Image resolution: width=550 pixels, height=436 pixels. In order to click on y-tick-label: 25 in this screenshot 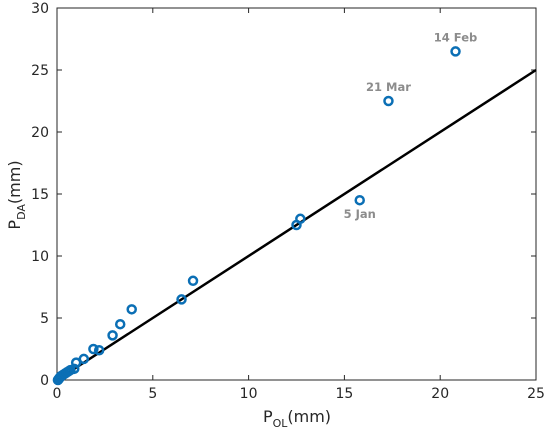, I will do `click(40, 71)`.